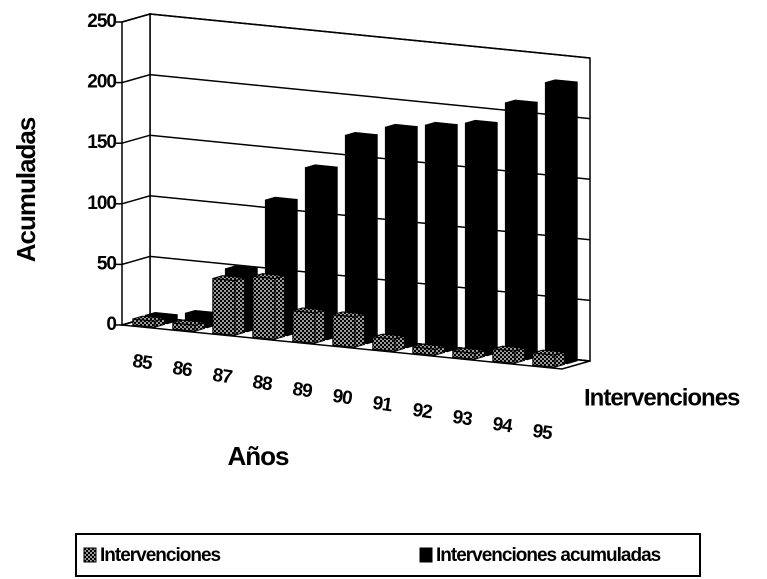 This screenshot has height=579, width=767. I want to click on y-tick-label: 50, so click(107, 263).